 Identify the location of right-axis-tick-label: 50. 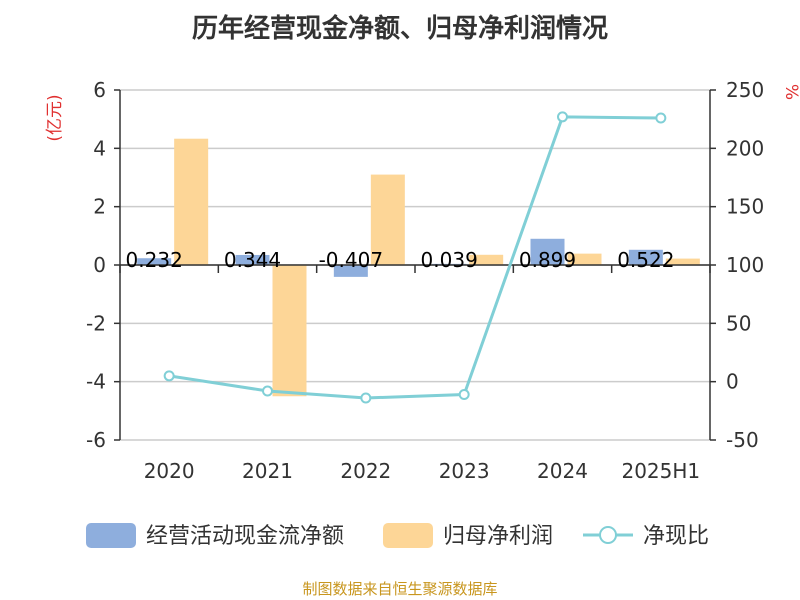
(738, 323).